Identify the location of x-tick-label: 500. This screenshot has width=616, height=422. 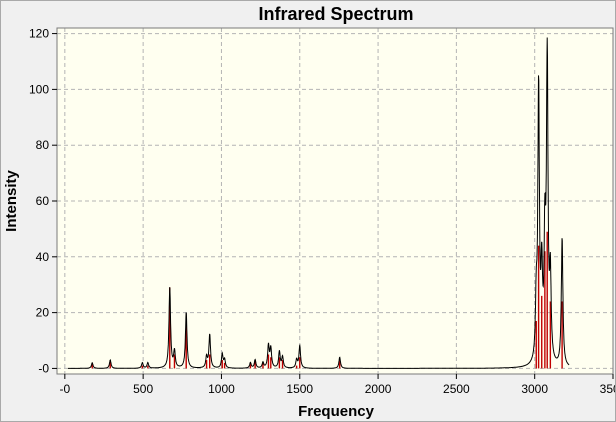
(143, 389).